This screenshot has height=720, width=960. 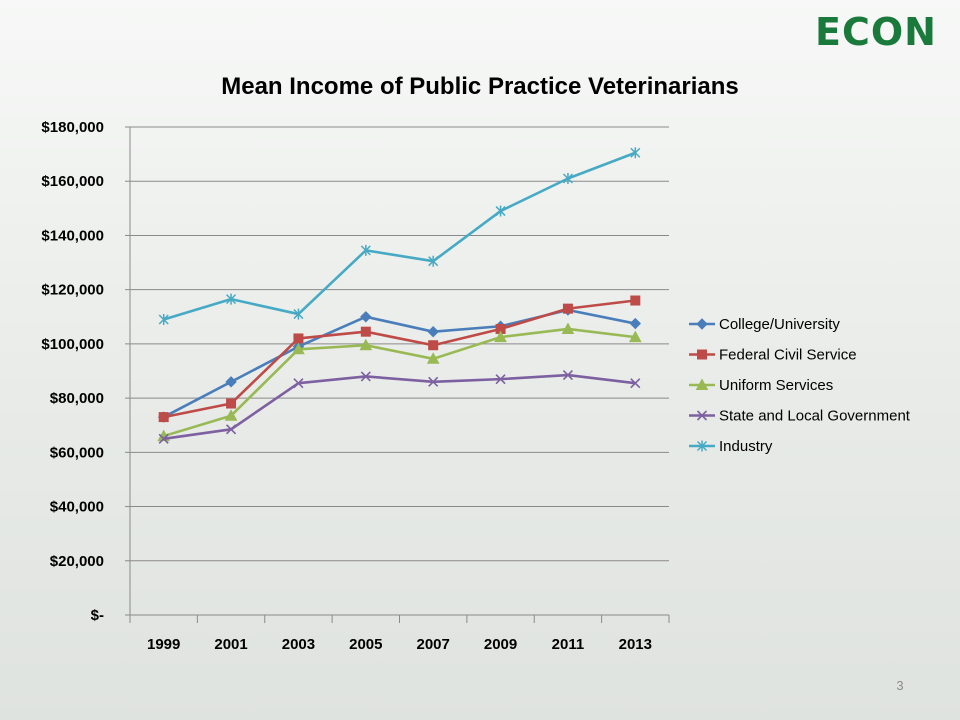 I want to click on legend-label: Uniform Services, so click(x=776, y=385).